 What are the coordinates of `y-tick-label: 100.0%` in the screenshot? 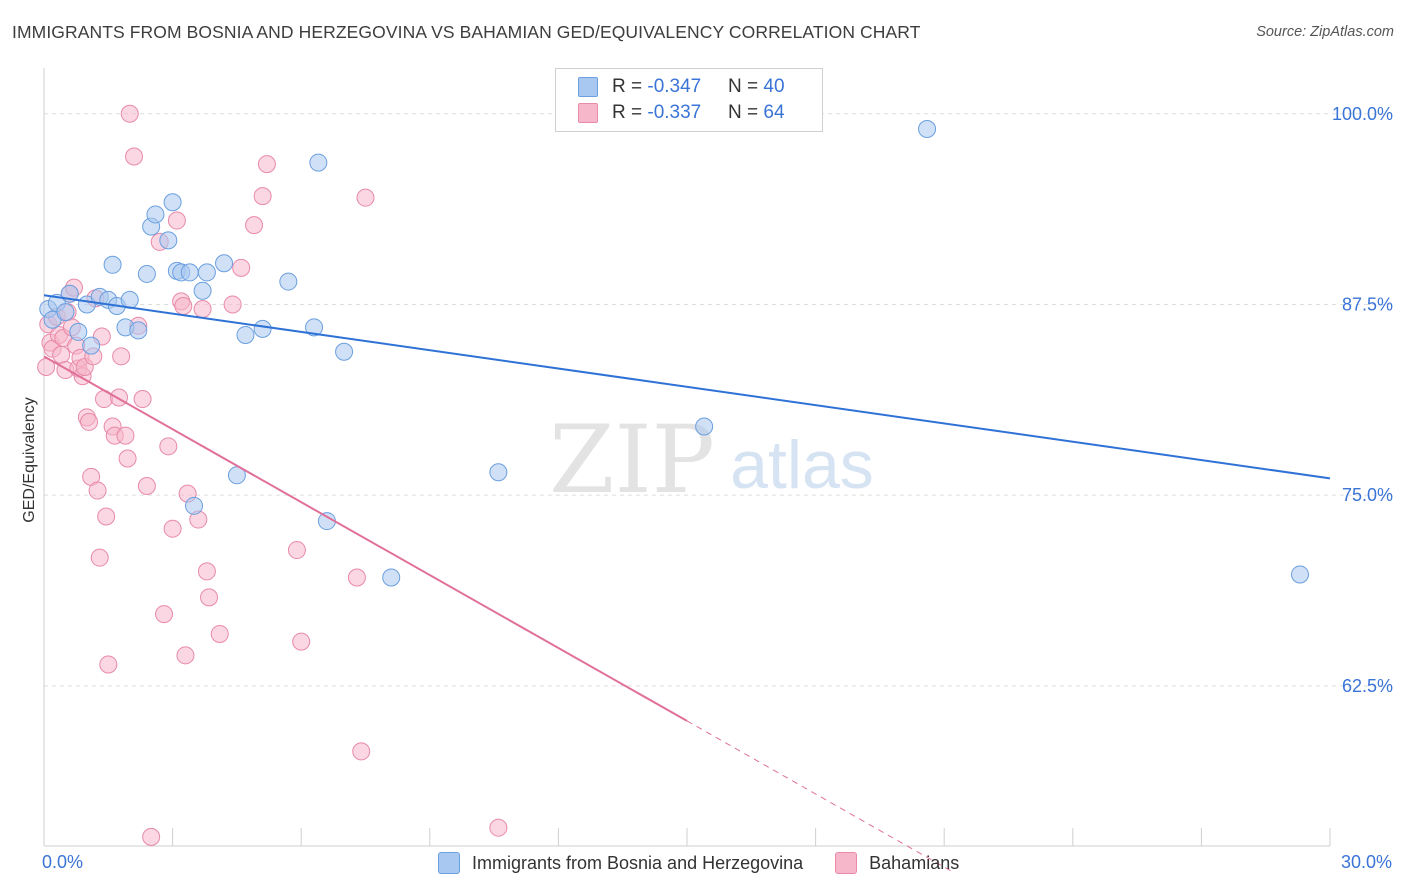 It's located at (1362, 114).